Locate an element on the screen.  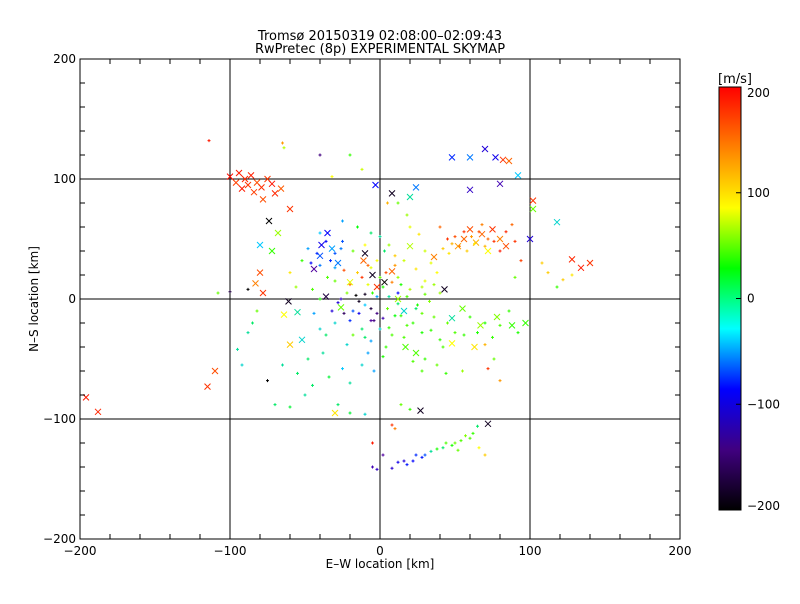
chart-subtitle: RwPretec (8p) EXPERIMENTAL SKYMAP is located at coordinates (380, 49).